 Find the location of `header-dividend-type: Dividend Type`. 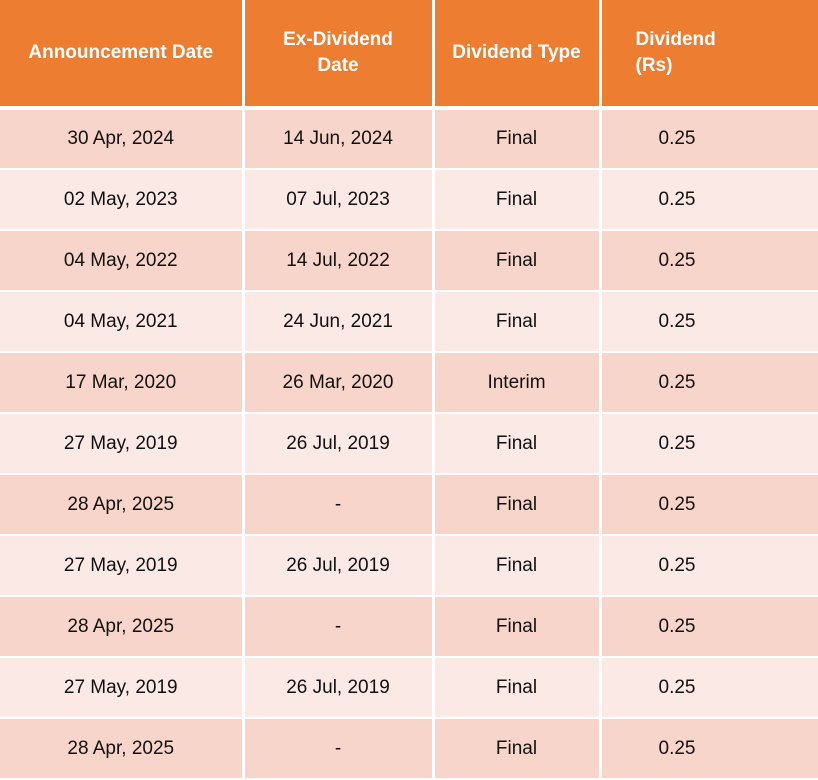

header-dividend-type: Dividend Type is located at coordinates (517, 55).